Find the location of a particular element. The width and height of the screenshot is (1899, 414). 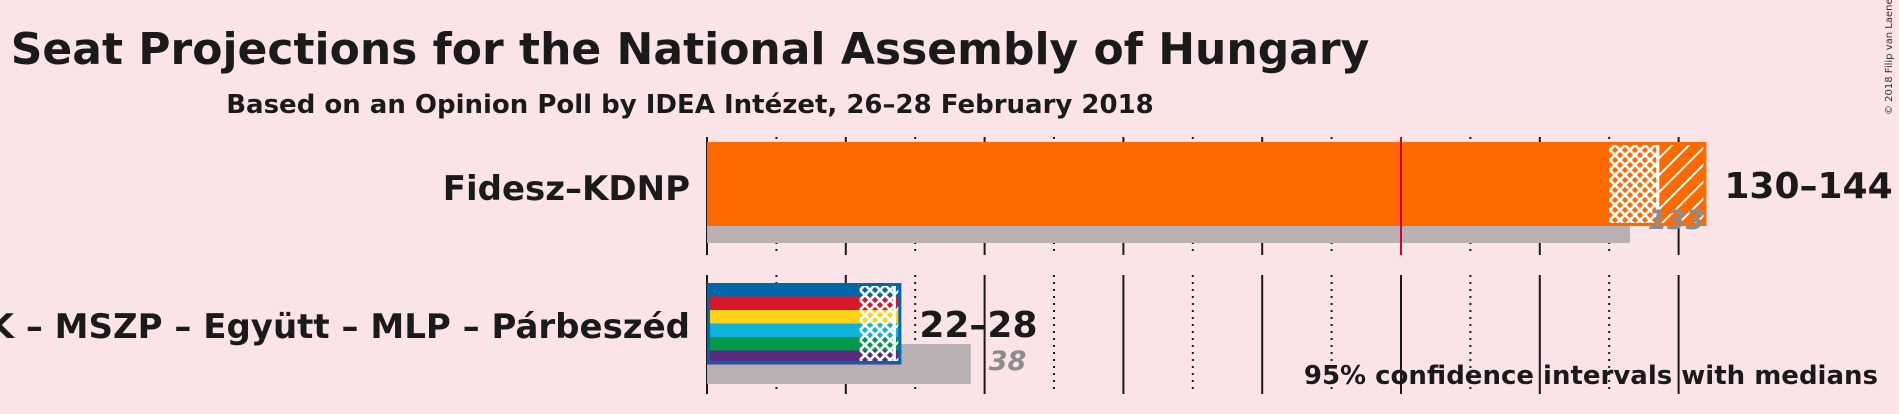

seat-range-label: 22–28 is located at coordinates (978, 325).